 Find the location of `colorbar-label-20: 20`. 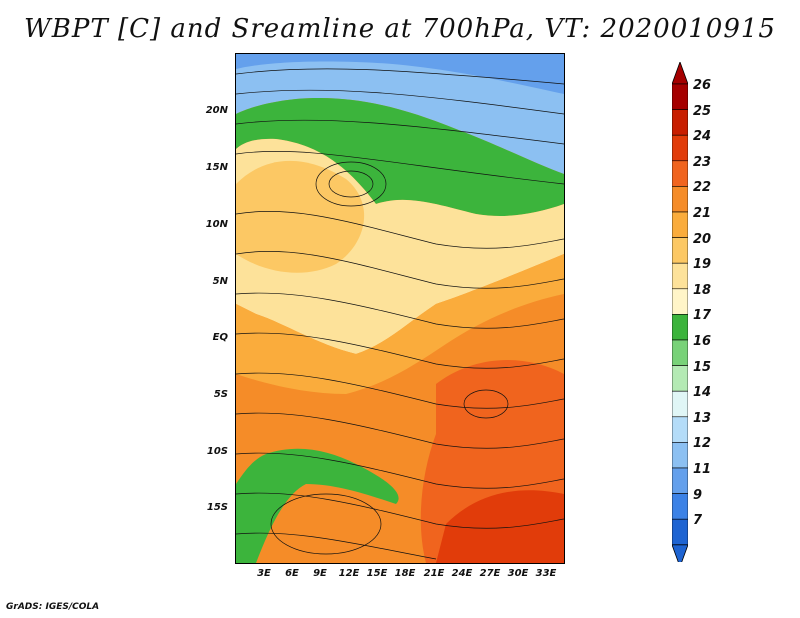

colorbar-label-20: 20 is located at coordinates (702, 239).